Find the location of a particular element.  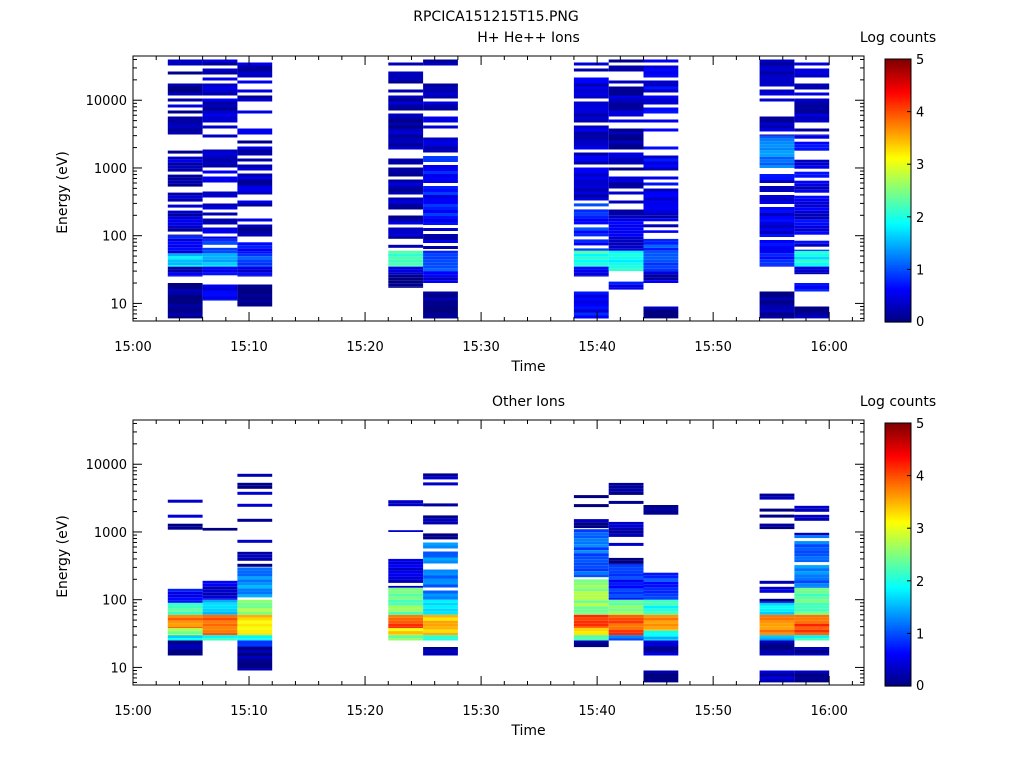

time-bin is located at coordinates (661, 189).